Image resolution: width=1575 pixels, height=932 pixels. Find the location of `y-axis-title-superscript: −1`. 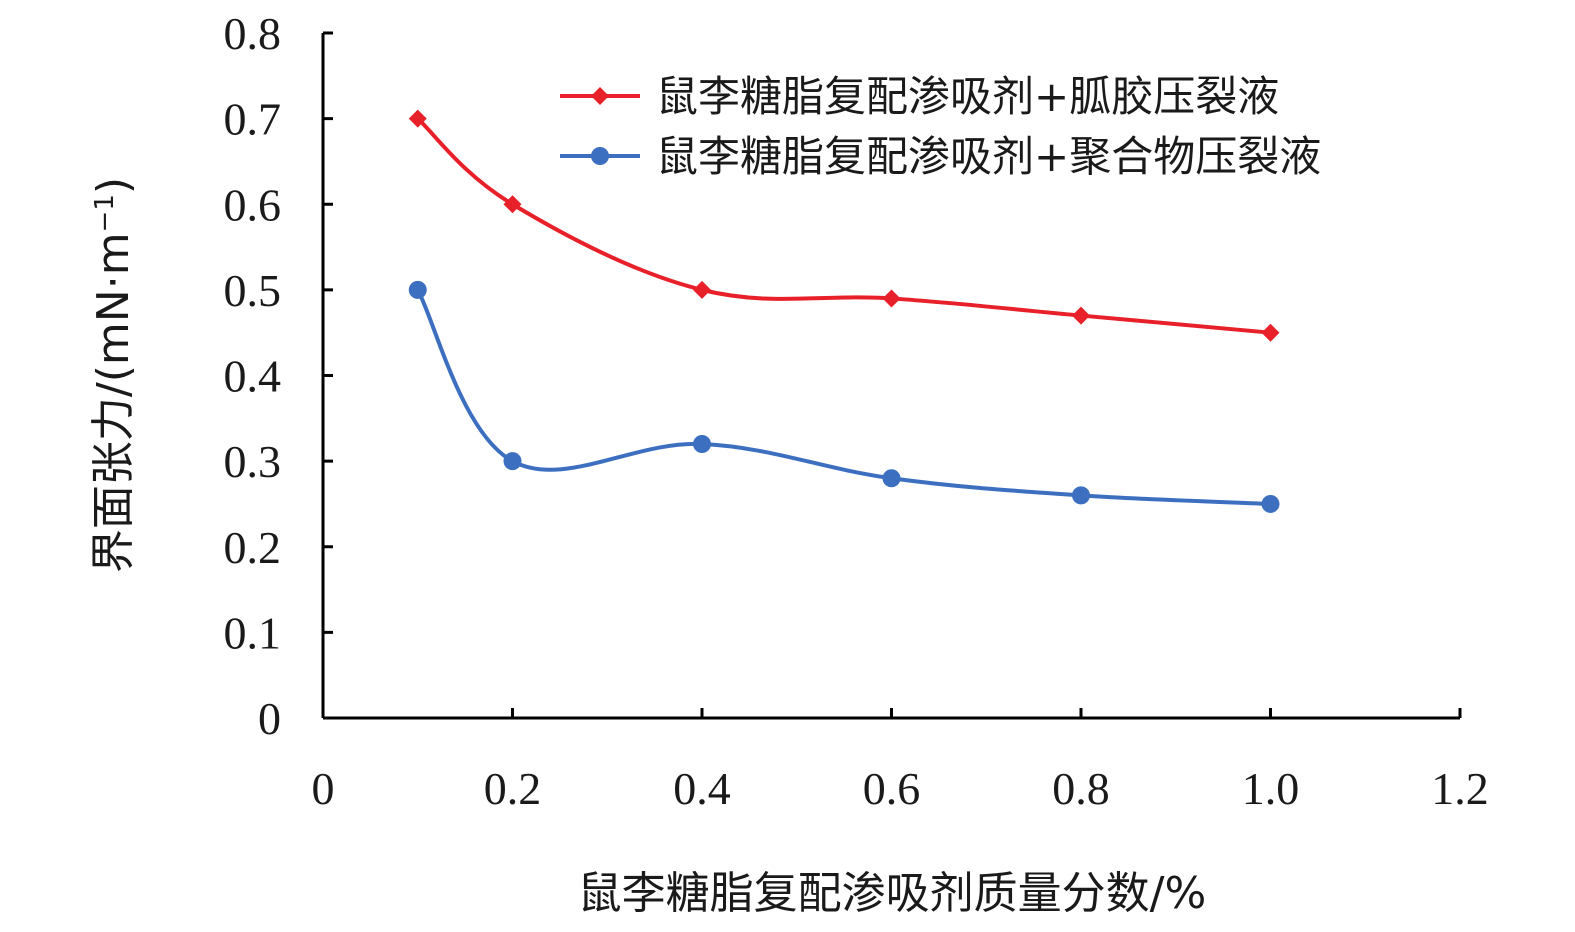

y-axis-title-superscript: −1 is located at coordinates (105, 213).